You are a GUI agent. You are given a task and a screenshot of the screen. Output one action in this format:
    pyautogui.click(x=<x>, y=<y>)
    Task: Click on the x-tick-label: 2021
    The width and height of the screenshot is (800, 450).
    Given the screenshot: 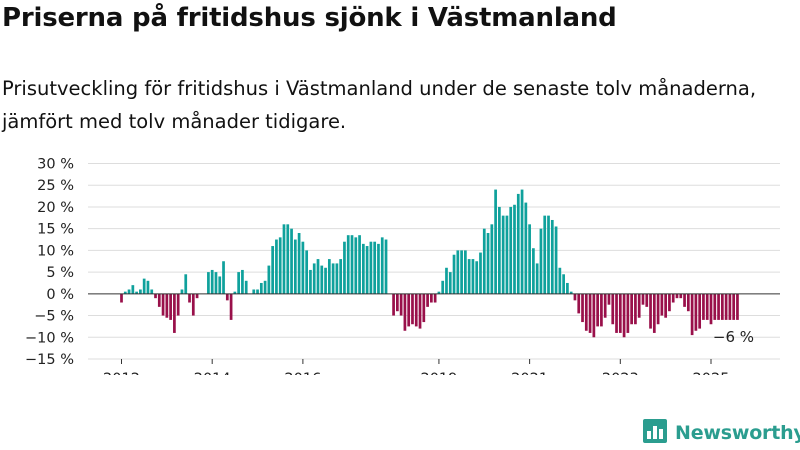 What is the action you would take?
    pyautogui.click(x=529, y=373)
    